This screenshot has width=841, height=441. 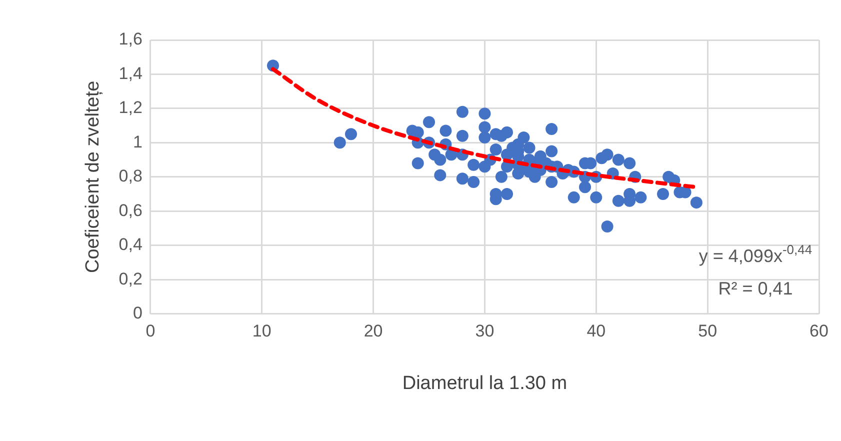 I want to click on y-tick-label: 0,2, so click(x=130, y=278).